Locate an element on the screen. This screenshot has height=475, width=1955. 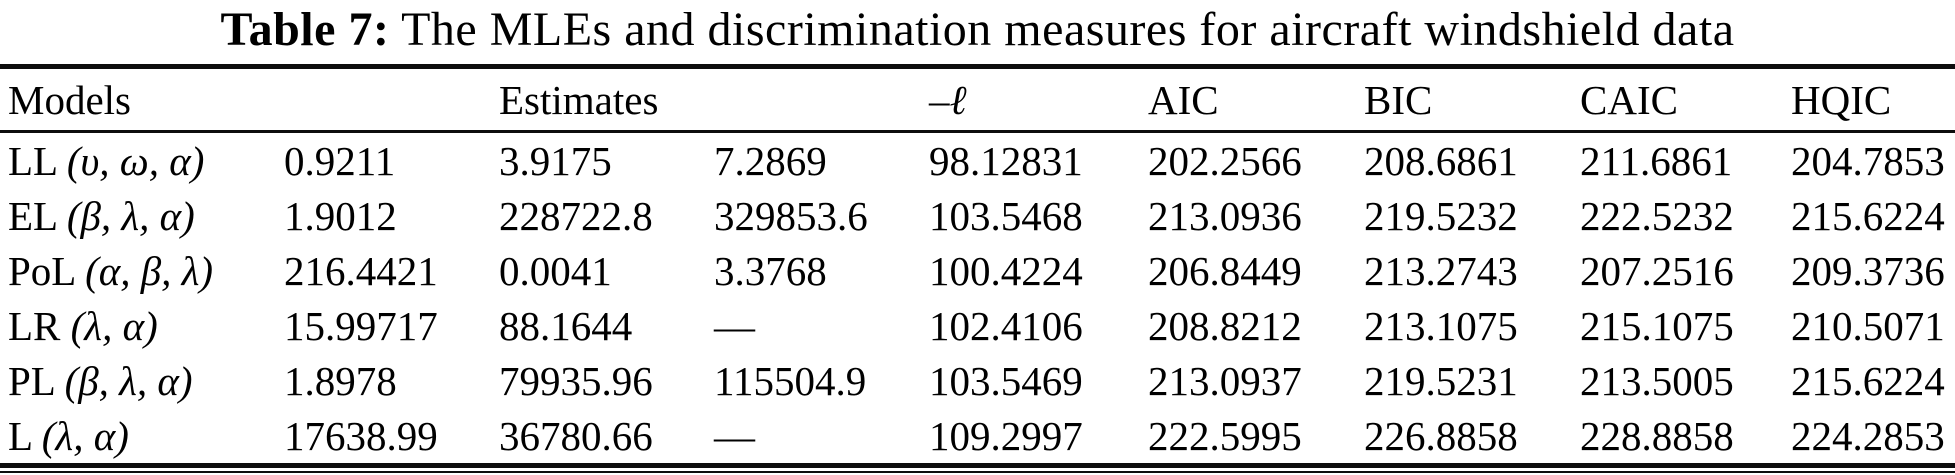
col-header-negative-loglik: –ℓ is located at coordinates (1038, 101).